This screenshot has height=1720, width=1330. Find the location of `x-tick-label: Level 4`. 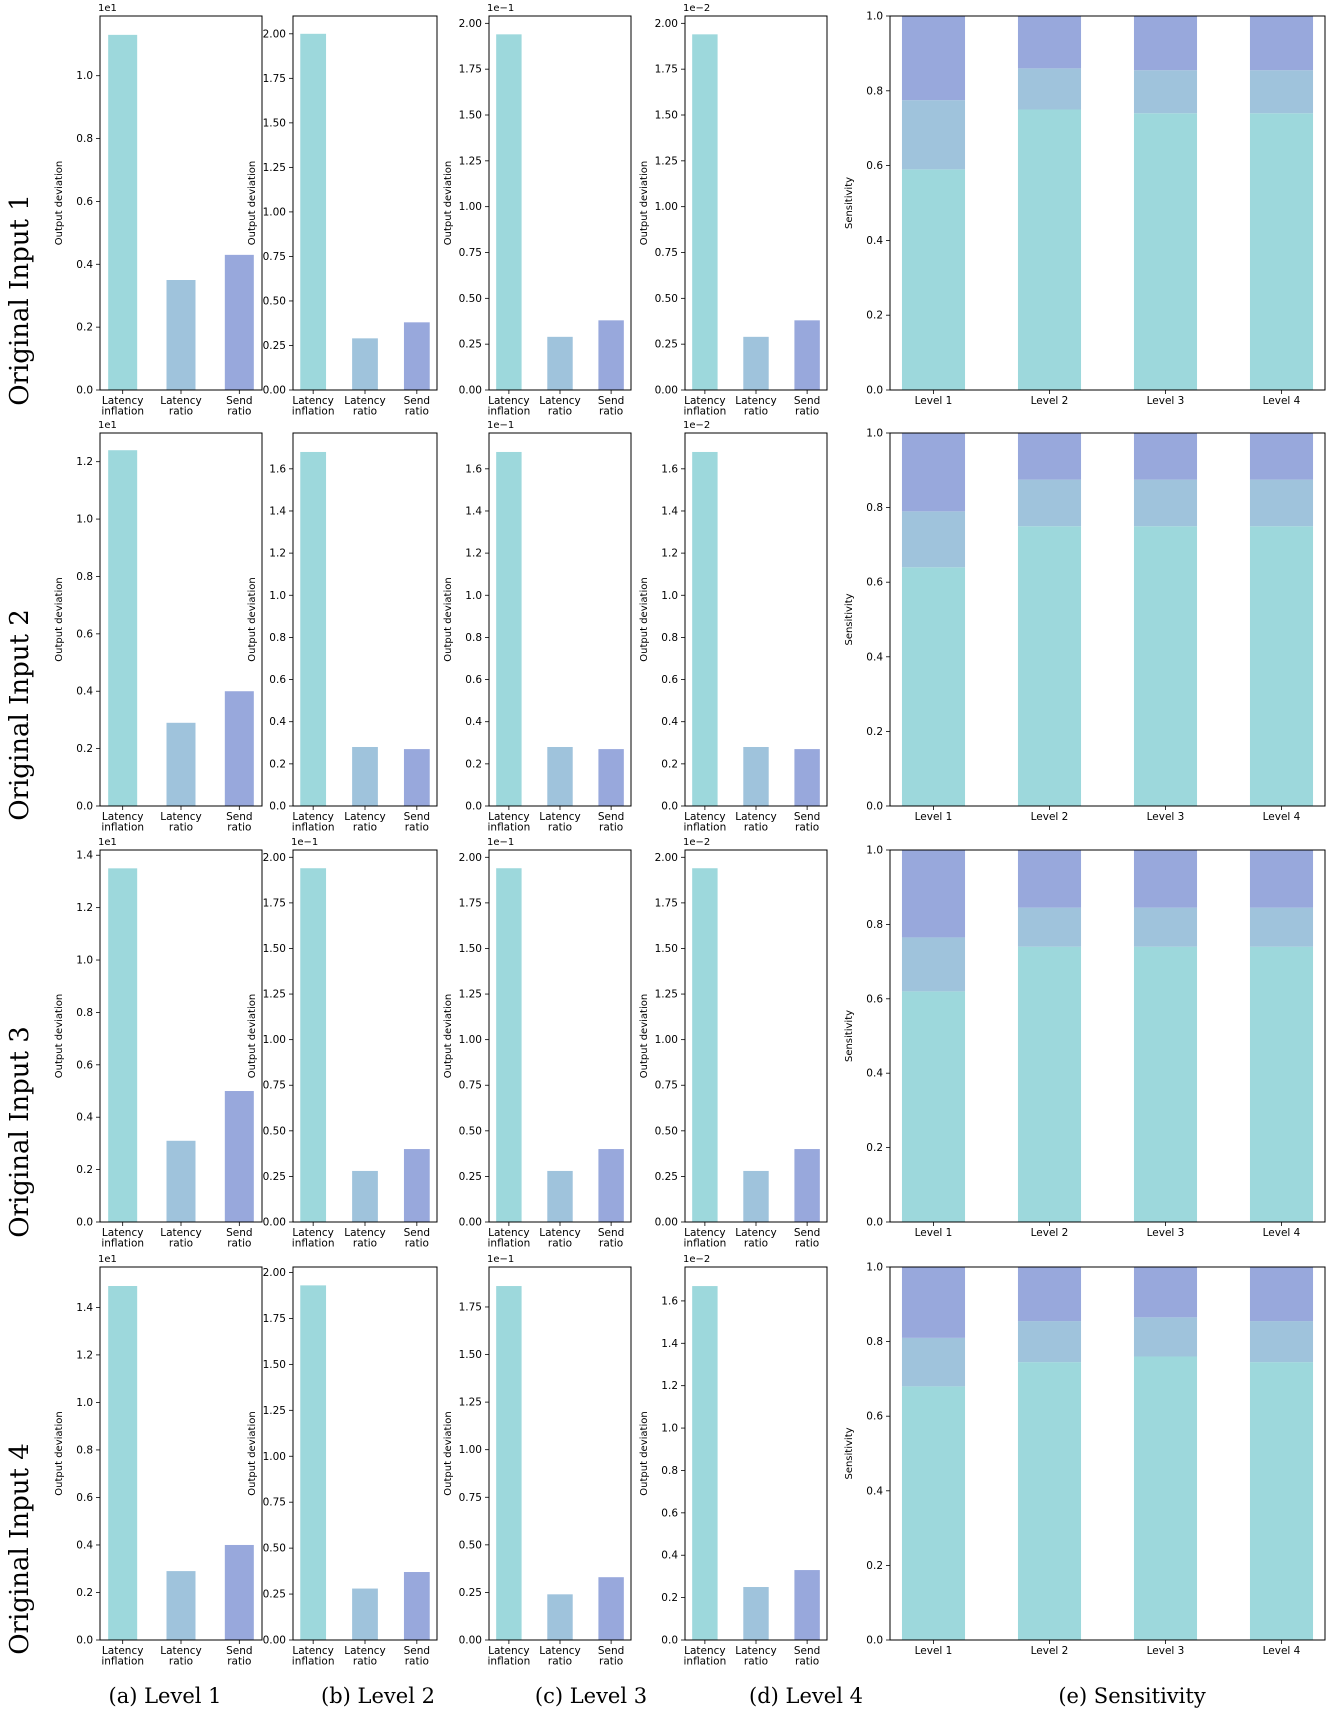

x-tick-label: Level 4 is located at coordinates (1282, 401).